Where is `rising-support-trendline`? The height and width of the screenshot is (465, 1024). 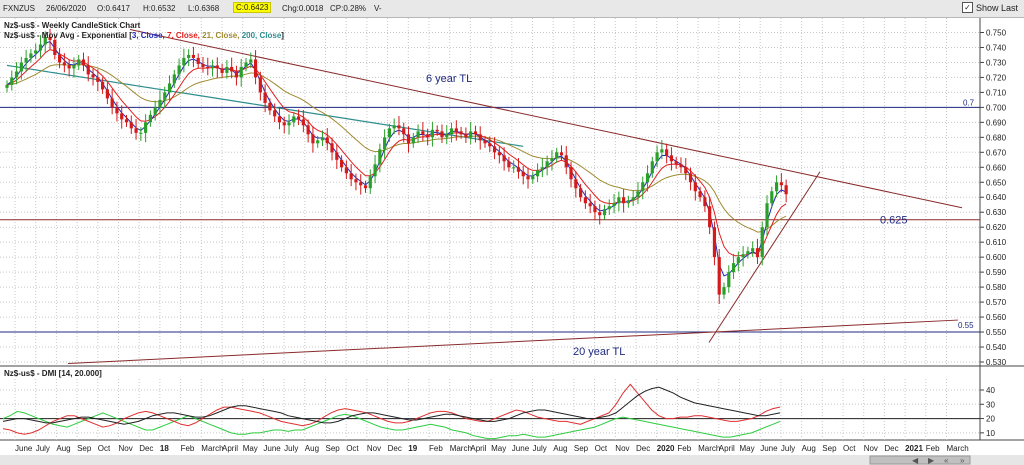 rising-support-trendline is located at coordinates (764, 257).